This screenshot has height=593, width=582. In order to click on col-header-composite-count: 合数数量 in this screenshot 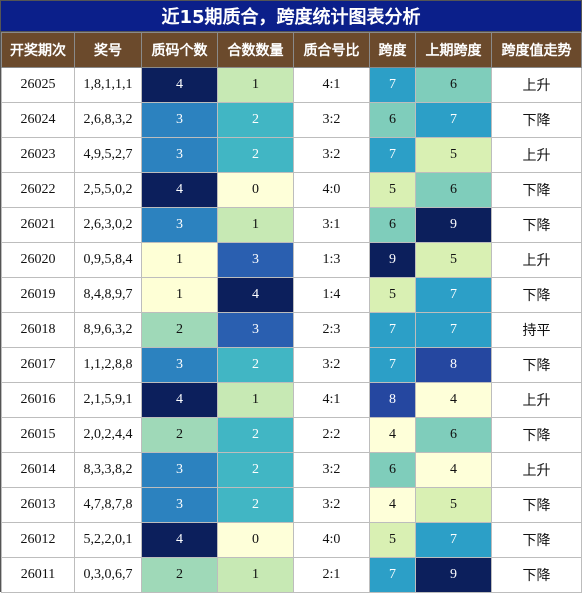, I will do `click(255, 50)`.